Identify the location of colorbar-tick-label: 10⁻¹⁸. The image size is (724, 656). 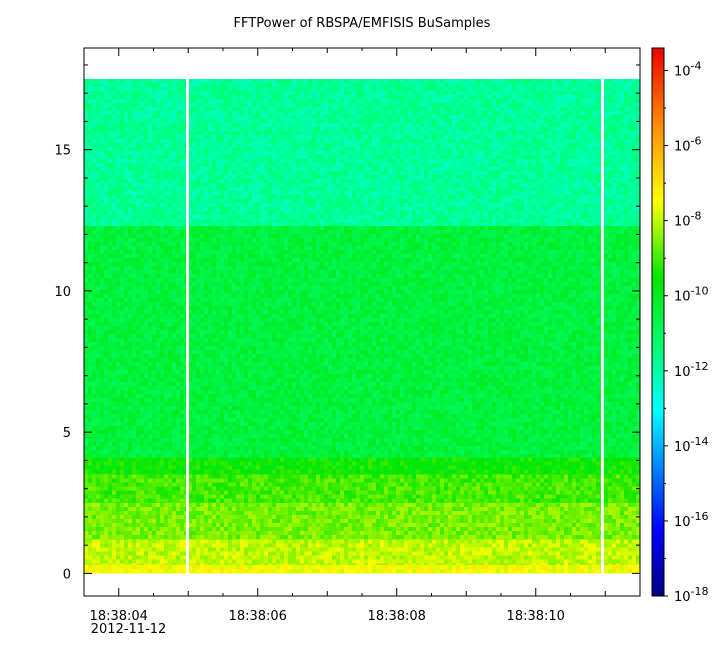
(691, 595).